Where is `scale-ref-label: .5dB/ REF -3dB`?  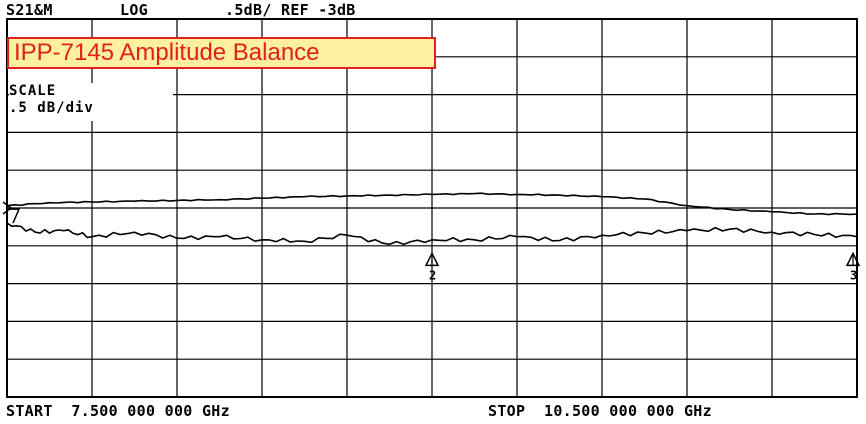
scale-ref-label: .5dB/ REF -3dB is located at coordinates (290, 10).